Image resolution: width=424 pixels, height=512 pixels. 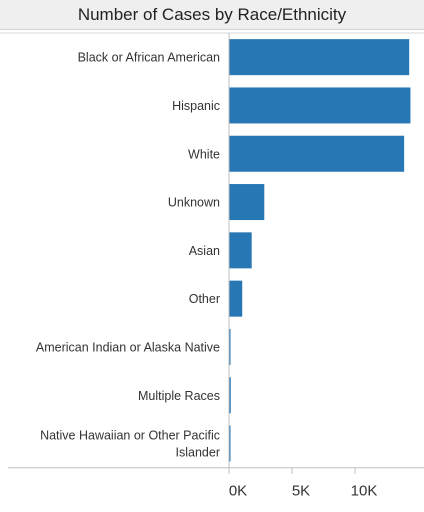 What do you see at coordinates (194, 203) in the screenshot?
I see `category-label: Unknown` at bounding box center [194, 203].